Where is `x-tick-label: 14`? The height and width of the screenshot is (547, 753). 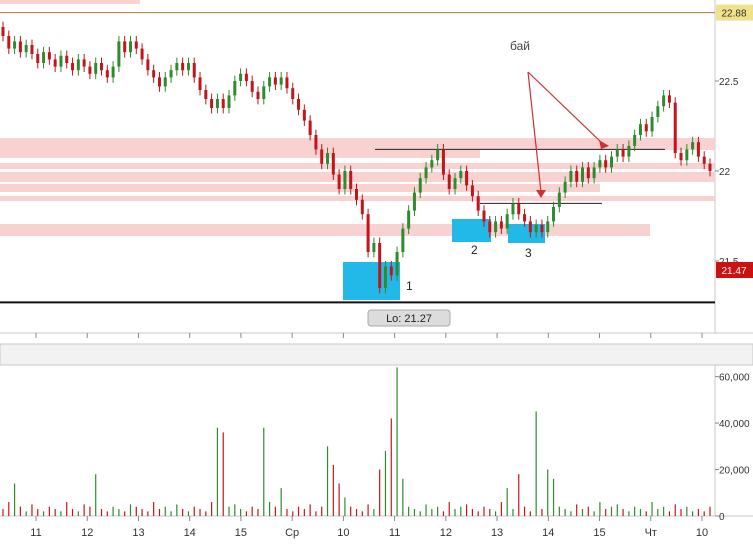 x-tick-label: 14 is located at coordinates (190, 533).